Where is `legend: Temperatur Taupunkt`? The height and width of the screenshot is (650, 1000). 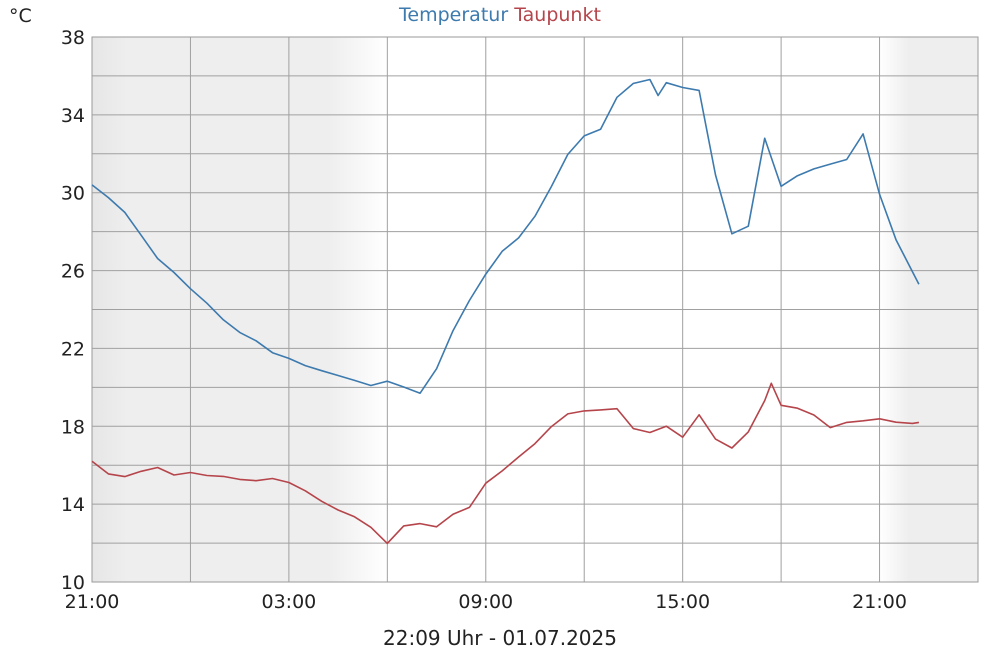
legend: Temperatur Taupunkt is located at coordinates (499, 15).